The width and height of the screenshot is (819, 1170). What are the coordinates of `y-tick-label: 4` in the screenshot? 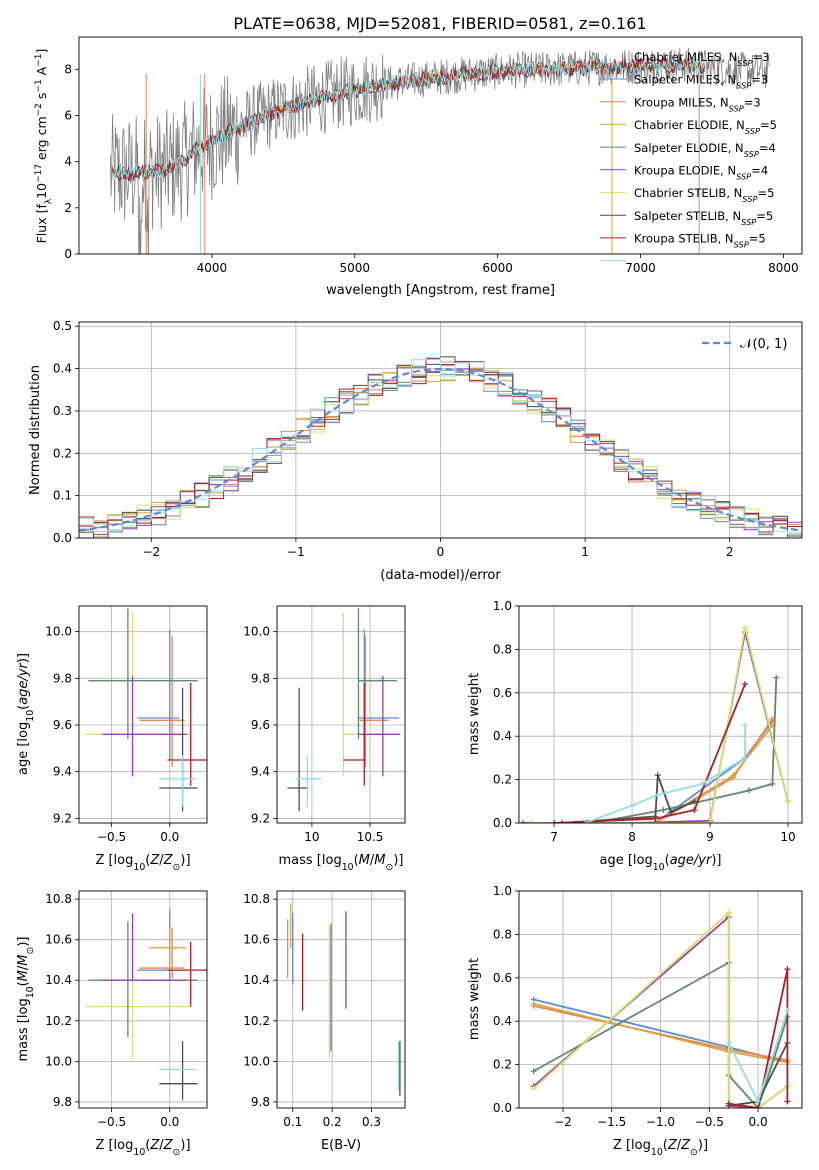 It's located at (68, 162).